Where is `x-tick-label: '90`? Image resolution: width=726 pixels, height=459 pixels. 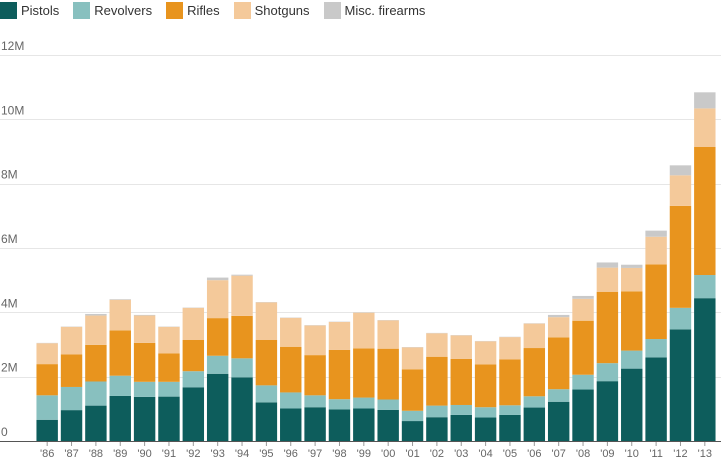
x-tick-label: '90 is located at coordinates (144, 453).